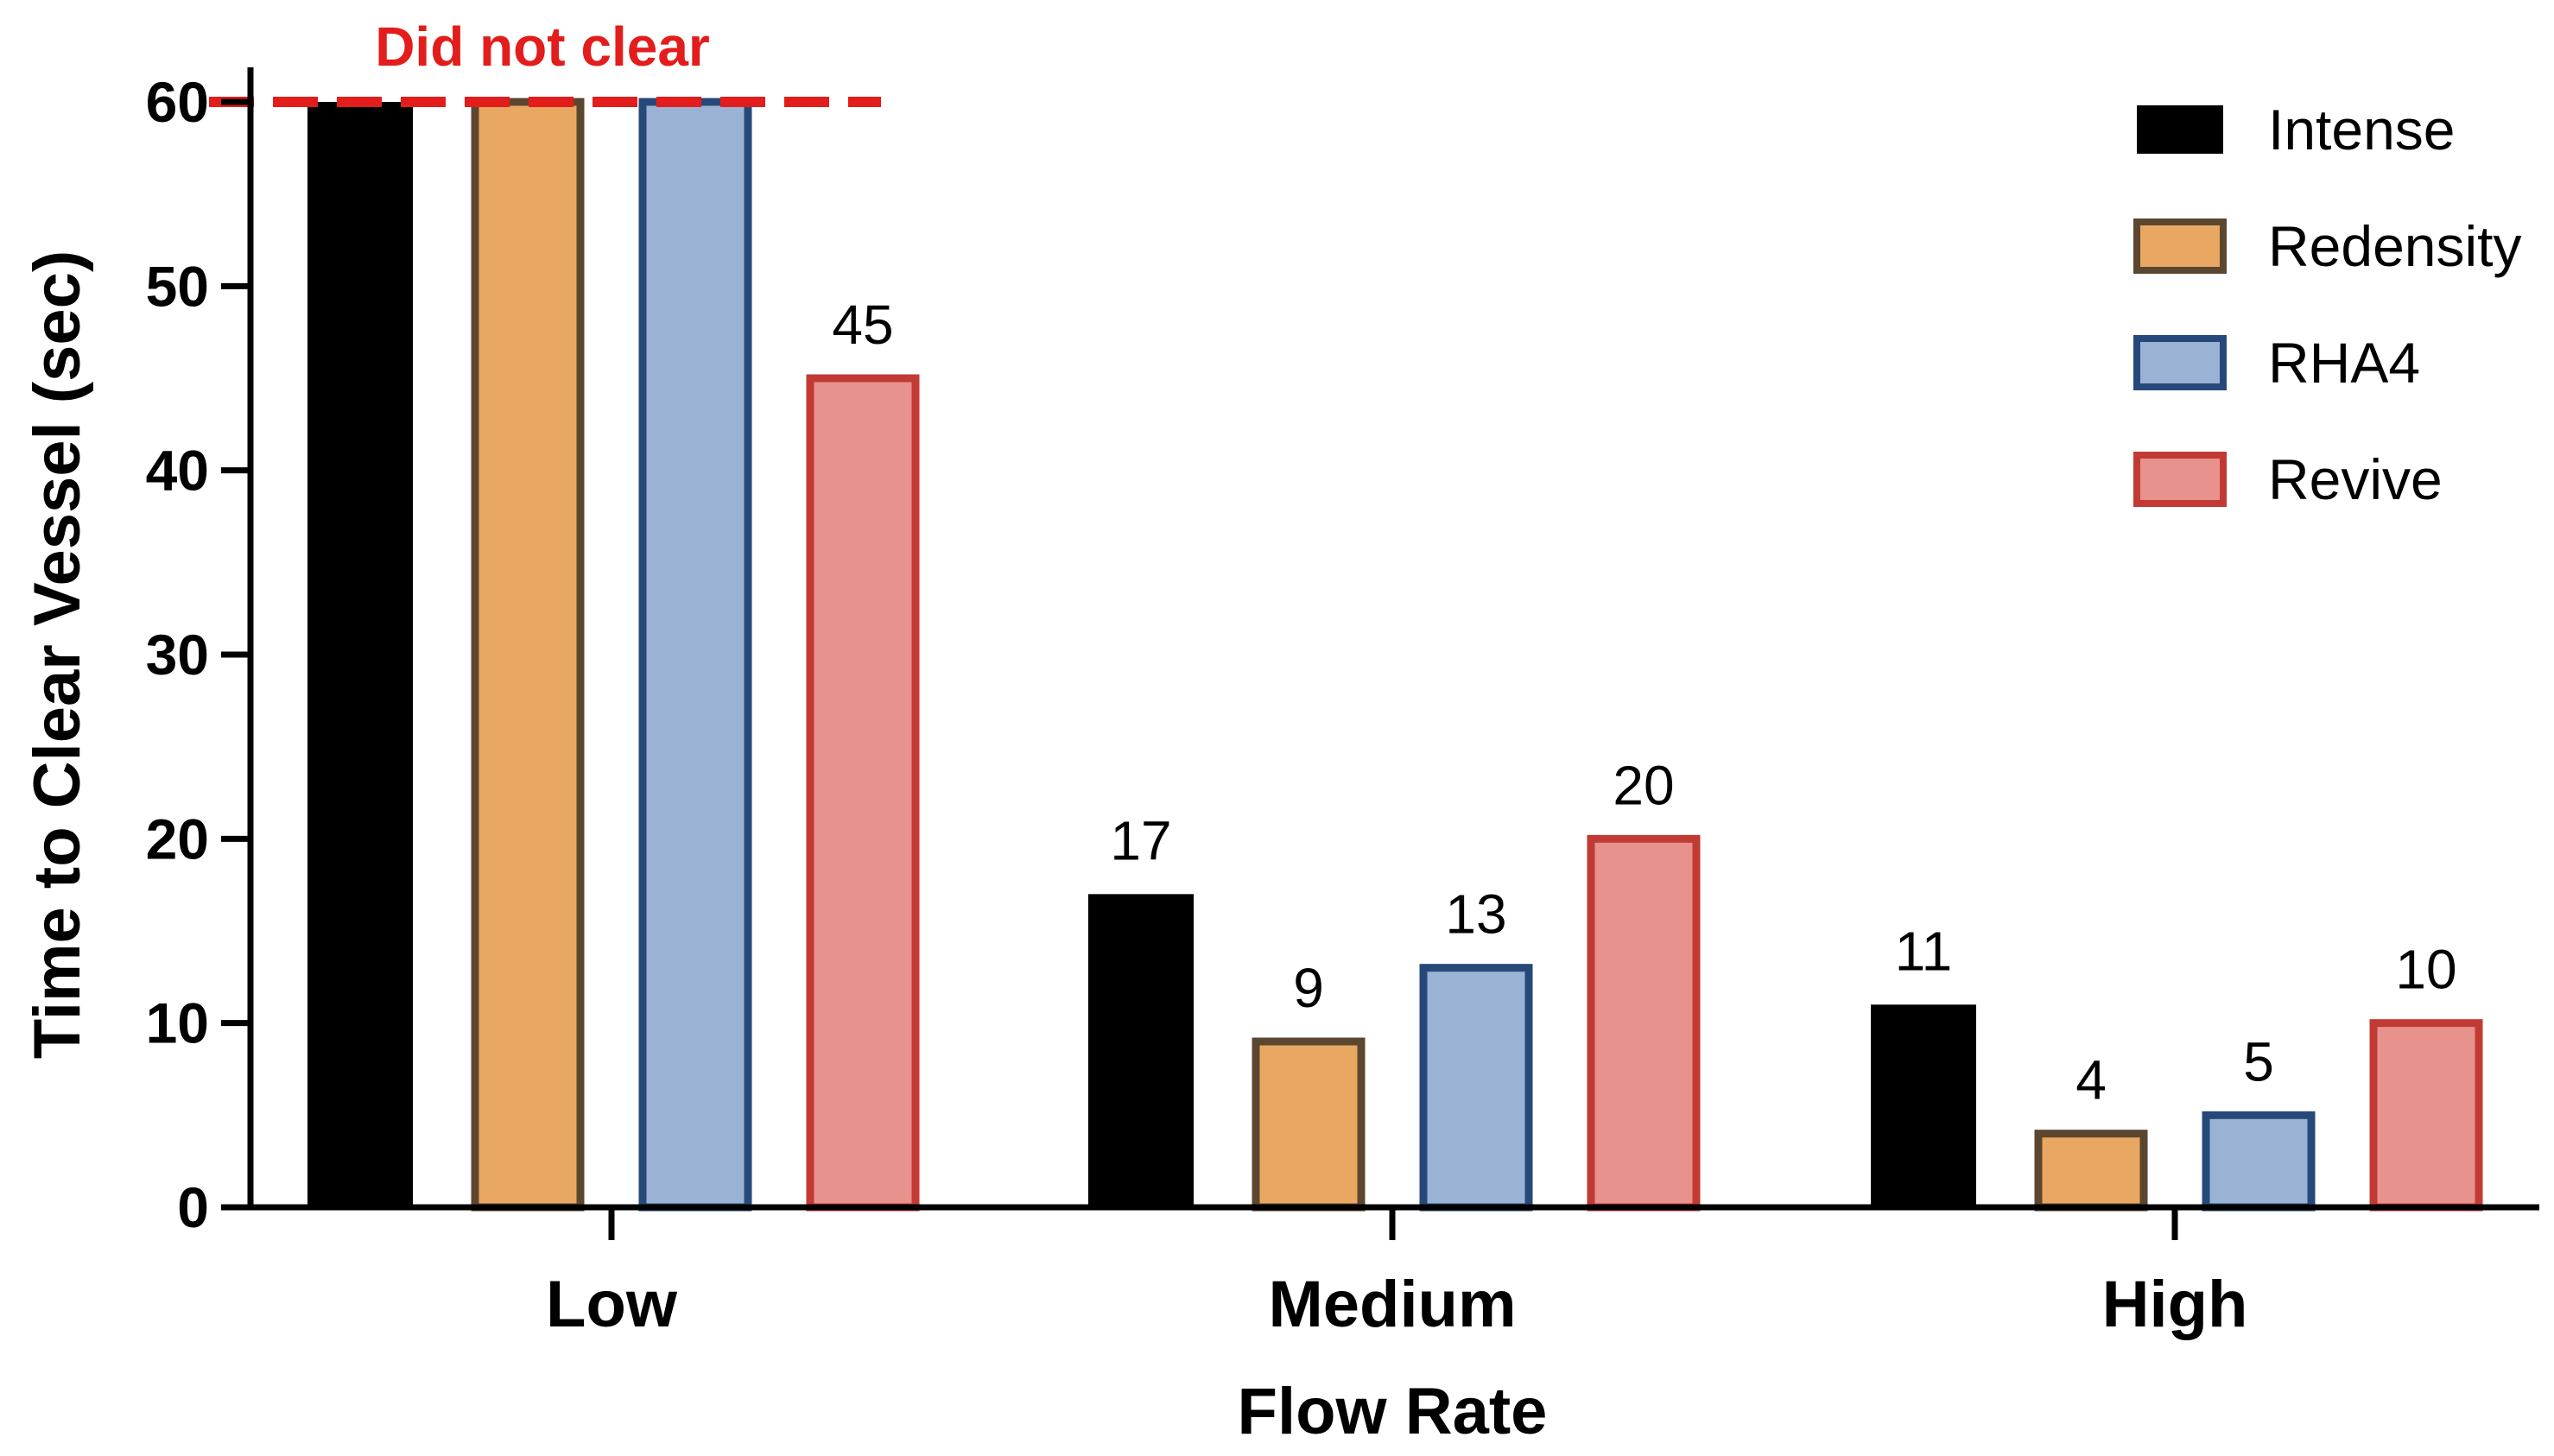  Describe the element at coordinates (612, 1305) in the screenshot. I see `x-tick-label: Low` at that location.